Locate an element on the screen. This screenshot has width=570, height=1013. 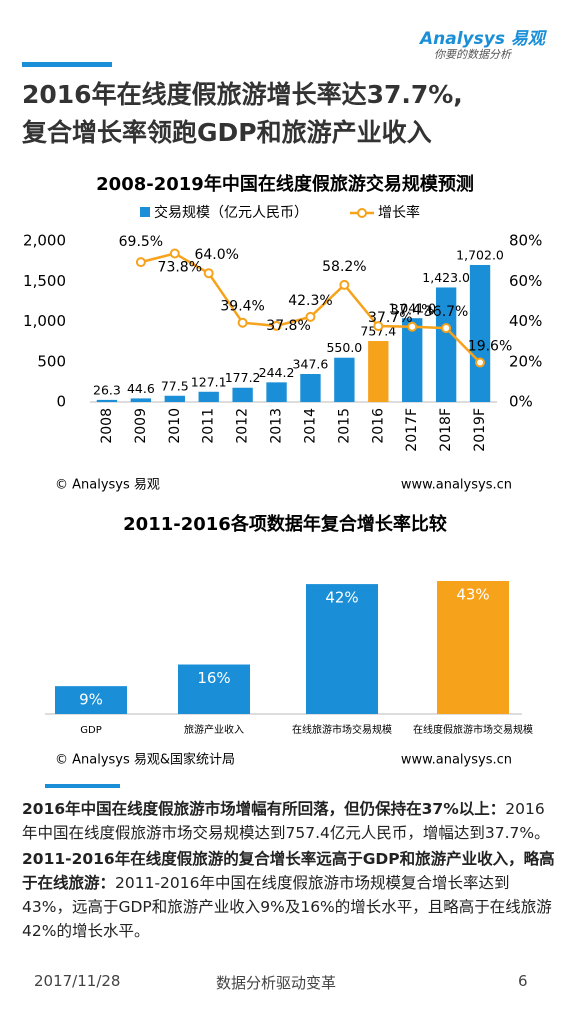
source: © Analysys 易观 is located at coordinates (107, 485).